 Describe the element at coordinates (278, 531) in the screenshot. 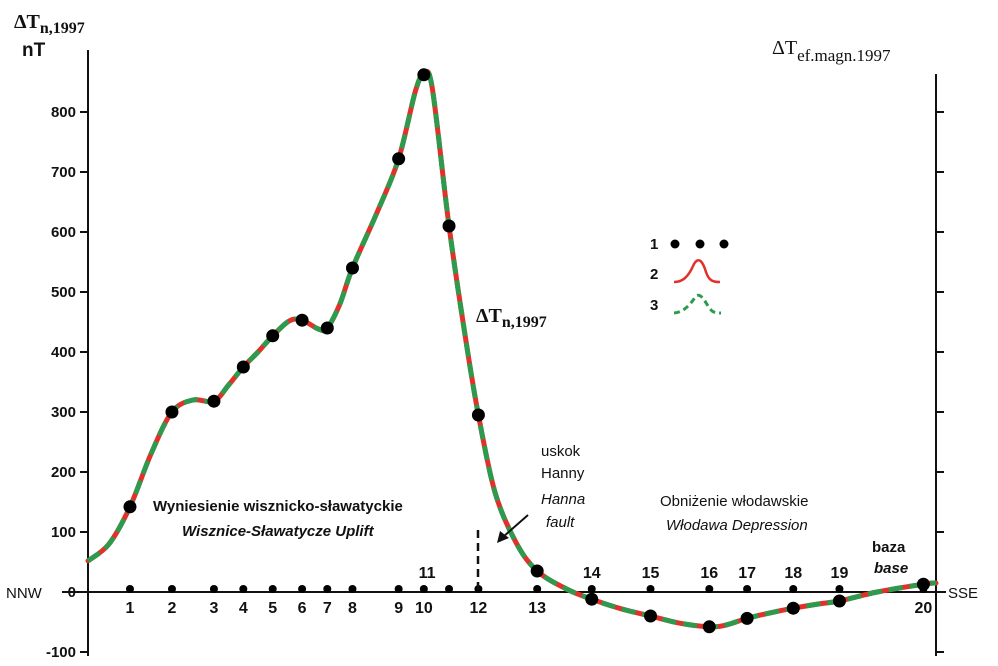

I see `uplift-label-en: Wisznice-Sławatycze Uplift` at that location.